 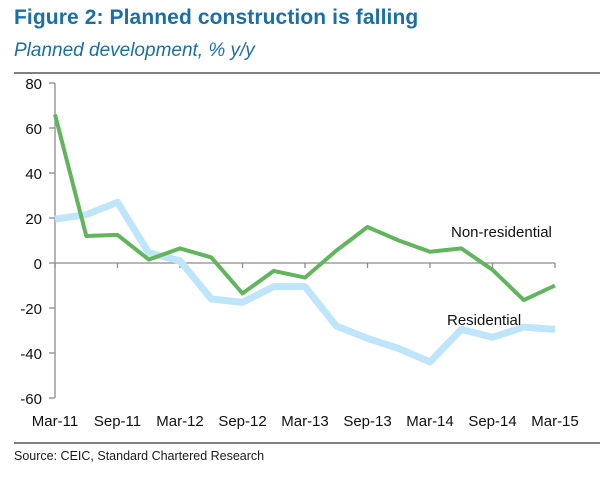 I want to click on top-divider, so click(x=307, y=73).